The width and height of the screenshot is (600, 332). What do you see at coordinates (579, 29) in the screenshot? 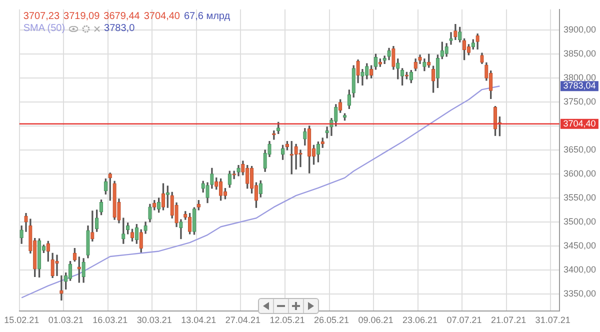
I see `y-tick-label: 3900,00` at bounding box center [579, 29].